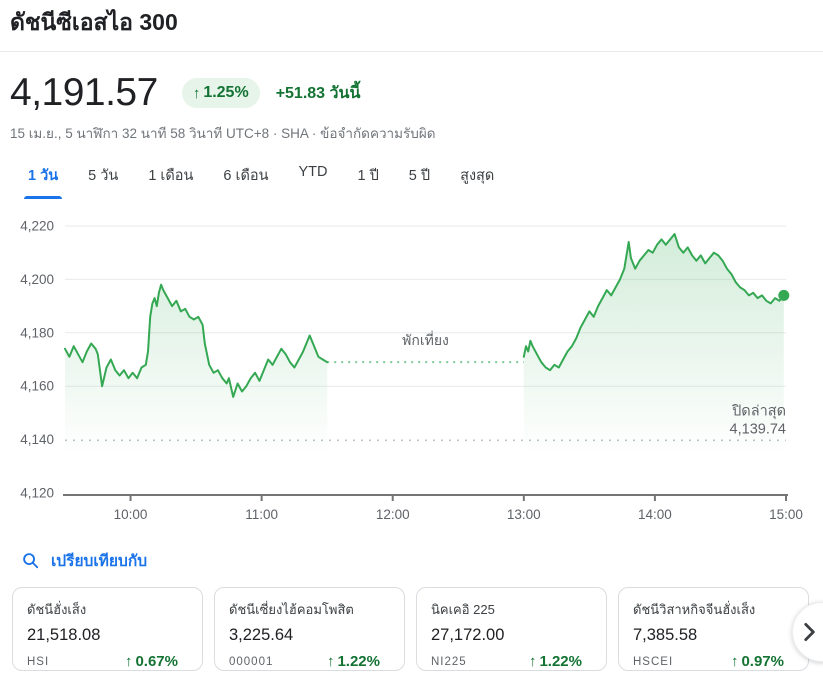  I want to click on previous-close-value: 4,139.74, so click(758, 429).